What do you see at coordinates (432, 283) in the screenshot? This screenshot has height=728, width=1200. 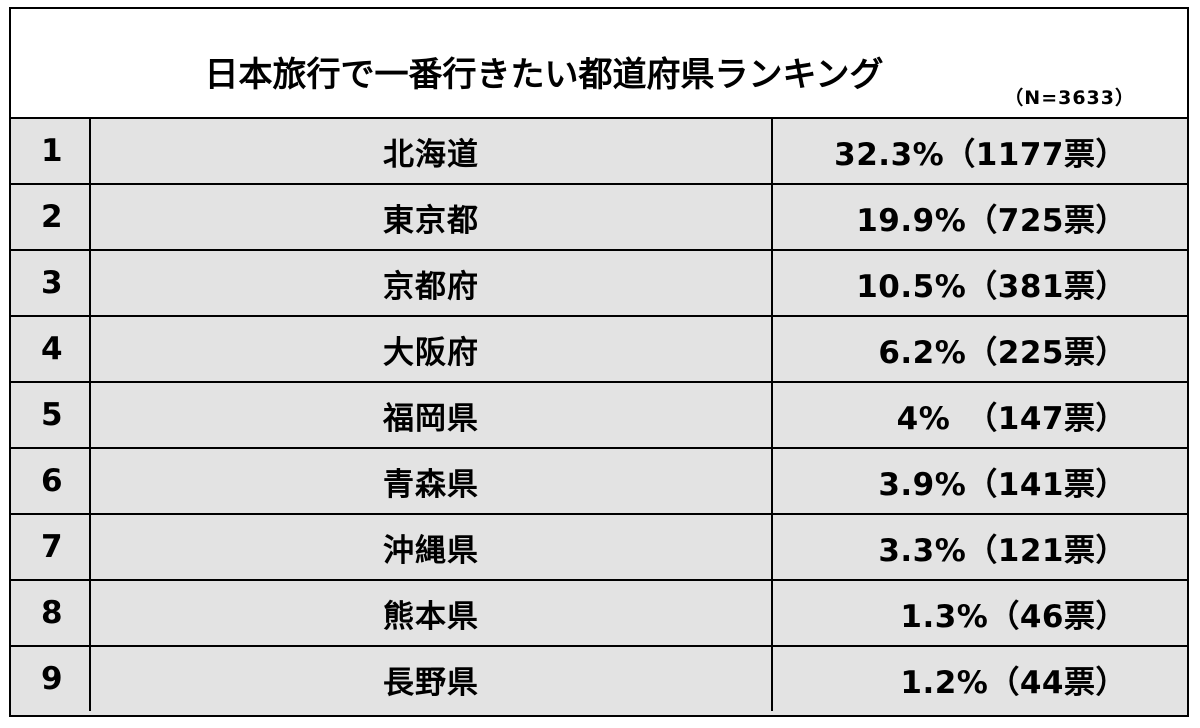 I see `prefecture-cell: 京都府` at bounding box center [432, 283].